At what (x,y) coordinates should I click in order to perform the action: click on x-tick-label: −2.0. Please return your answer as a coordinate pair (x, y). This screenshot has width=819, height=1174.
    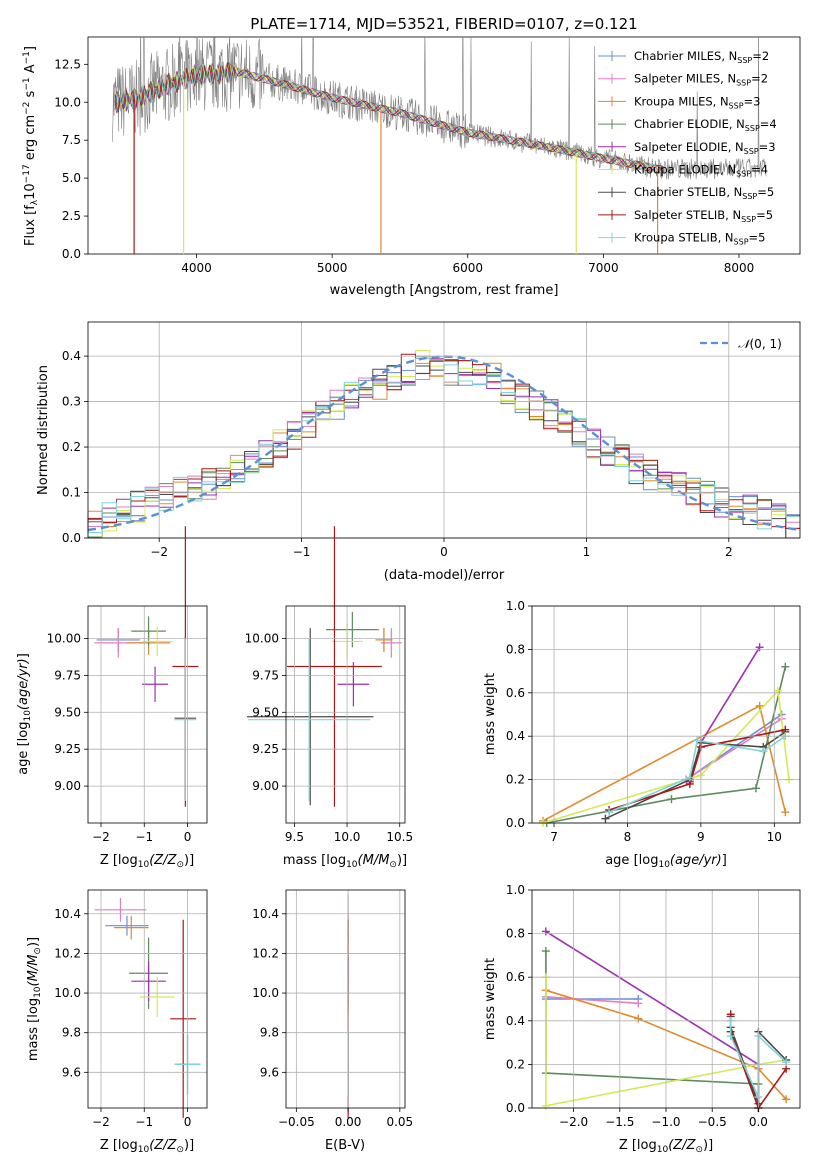
    Looking at the image, I should click on (573, 1122).